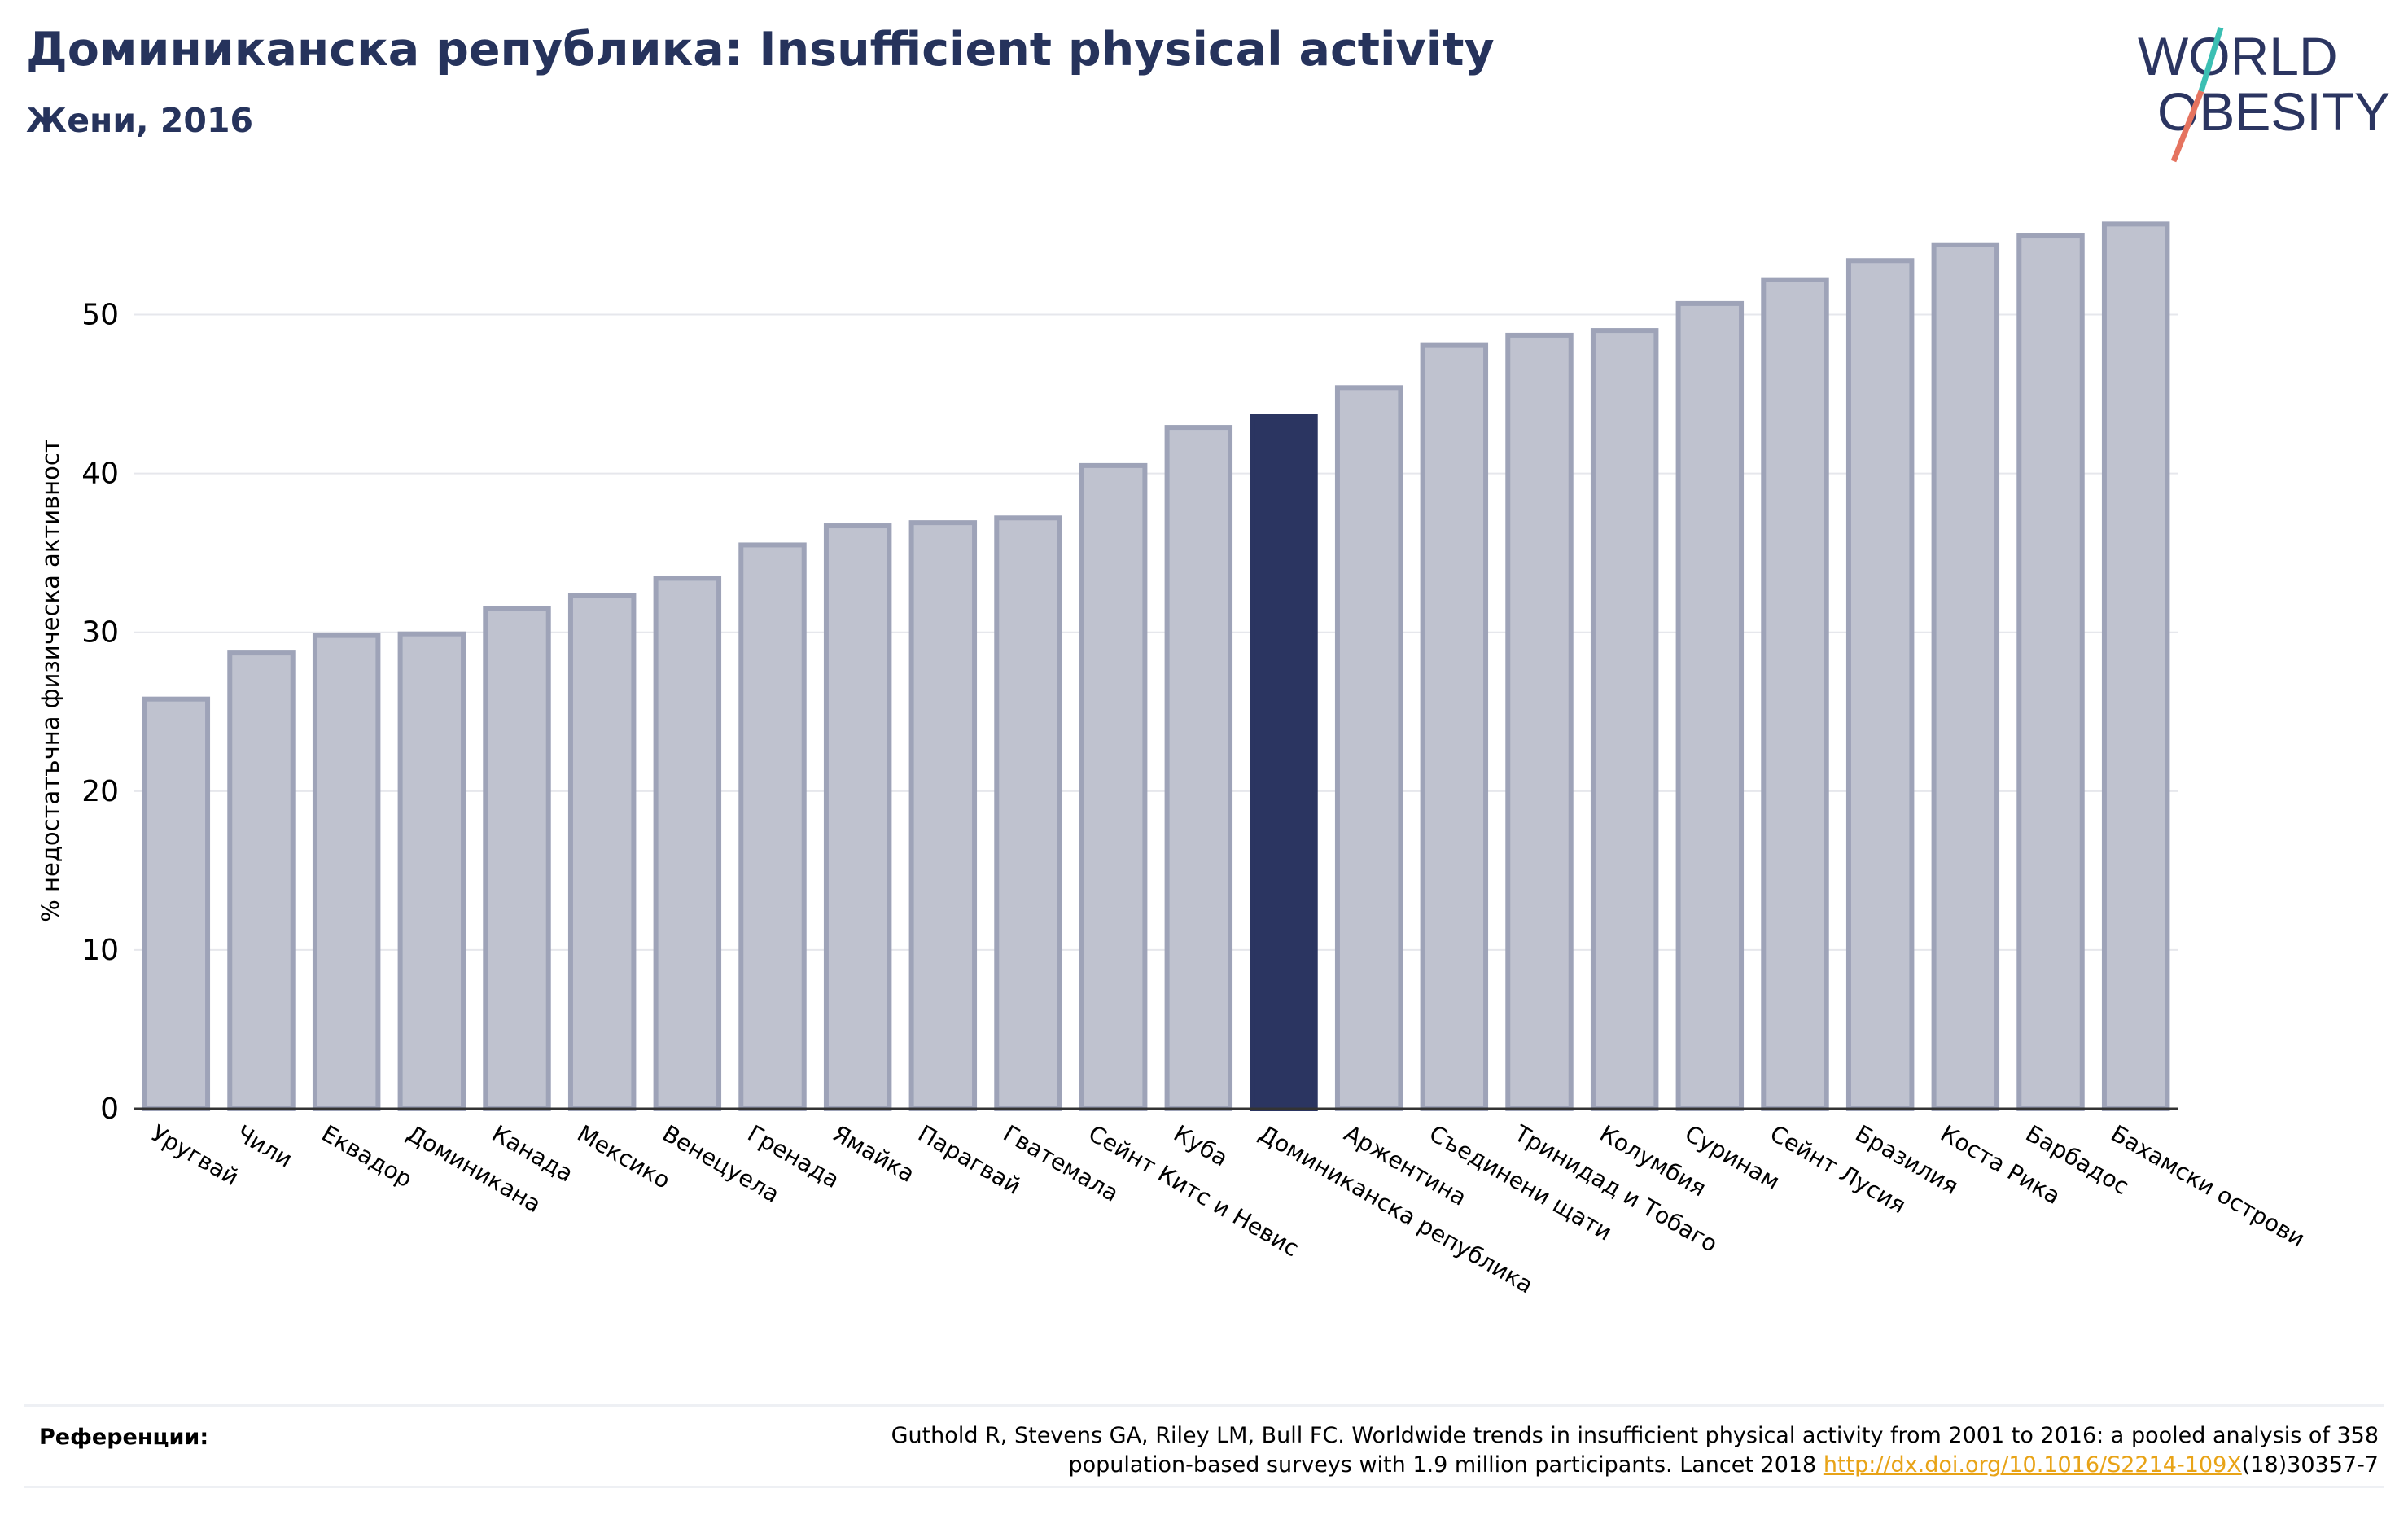 The width and height of the screenshot is (2408, 1528). What do you see at coordinates (2310, 1465) in the screenshot?
I see `references-line2-suffix: (18)30357-7` at bounding box center [2310, 1465].